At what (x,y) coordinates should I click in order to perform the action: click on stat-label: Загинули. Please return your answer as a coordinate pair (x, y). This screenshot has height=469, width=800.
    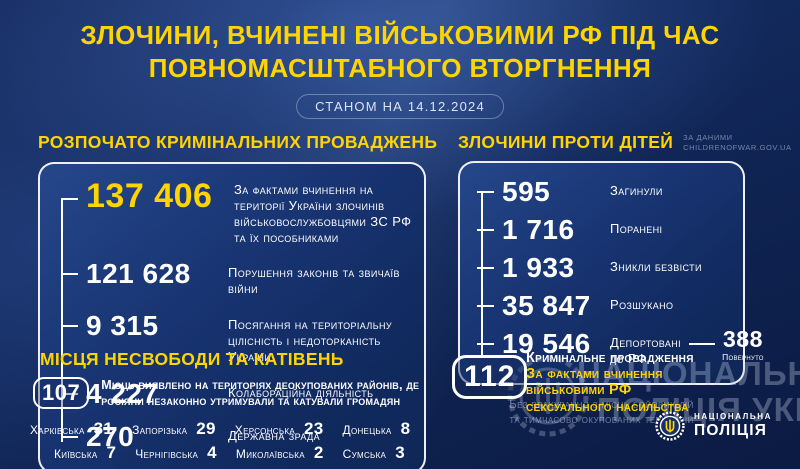
    Looking at the image, I should click on (636, 191).